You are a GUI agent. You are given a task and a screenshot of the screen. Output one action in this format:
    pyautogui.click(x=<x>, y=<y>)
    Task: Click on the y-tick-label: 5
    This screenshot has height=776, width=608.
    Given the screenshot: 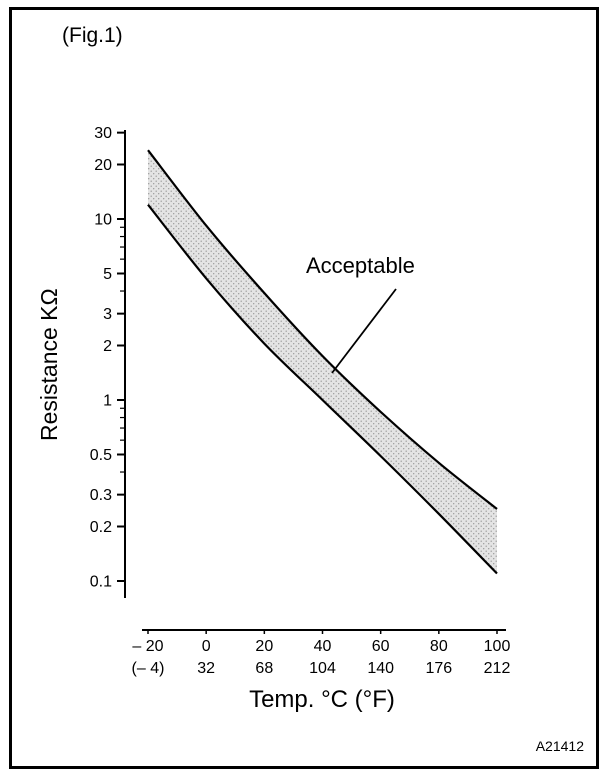 What is the action you would take?
    pyautogui.click(x=107, y=274)
    